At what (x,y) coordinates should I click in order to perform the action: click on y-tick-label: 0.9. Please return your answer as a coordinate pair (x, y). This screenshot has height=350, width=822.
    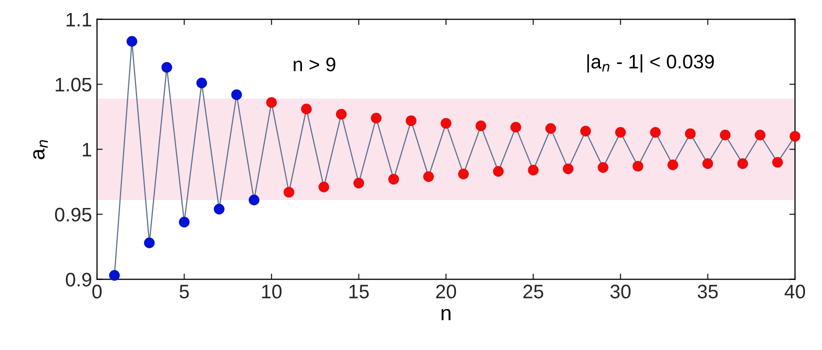
    Looking at the image, I should click on (79, 279).